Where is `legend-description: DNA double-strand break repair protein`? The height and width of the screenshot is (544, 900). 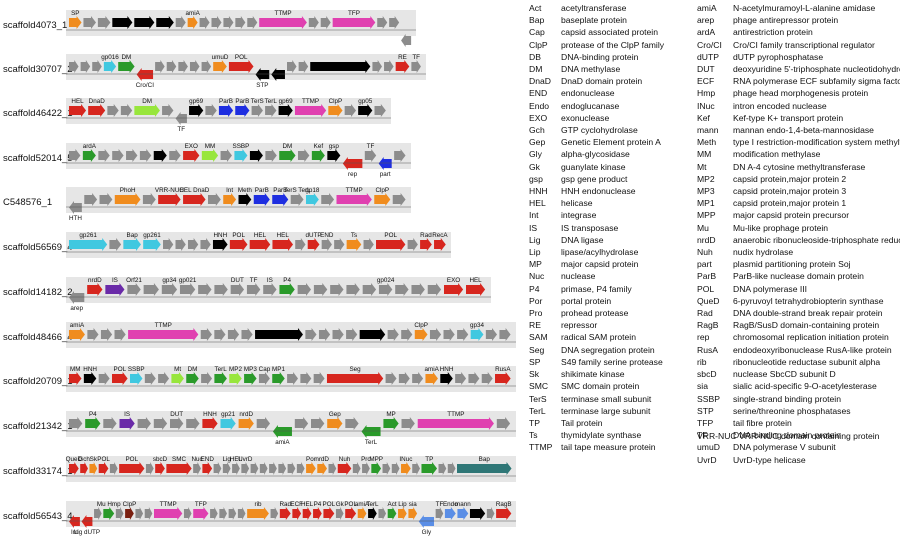
legend-description: DNA double-strand break repair protein is located at coordinates (808, 313).